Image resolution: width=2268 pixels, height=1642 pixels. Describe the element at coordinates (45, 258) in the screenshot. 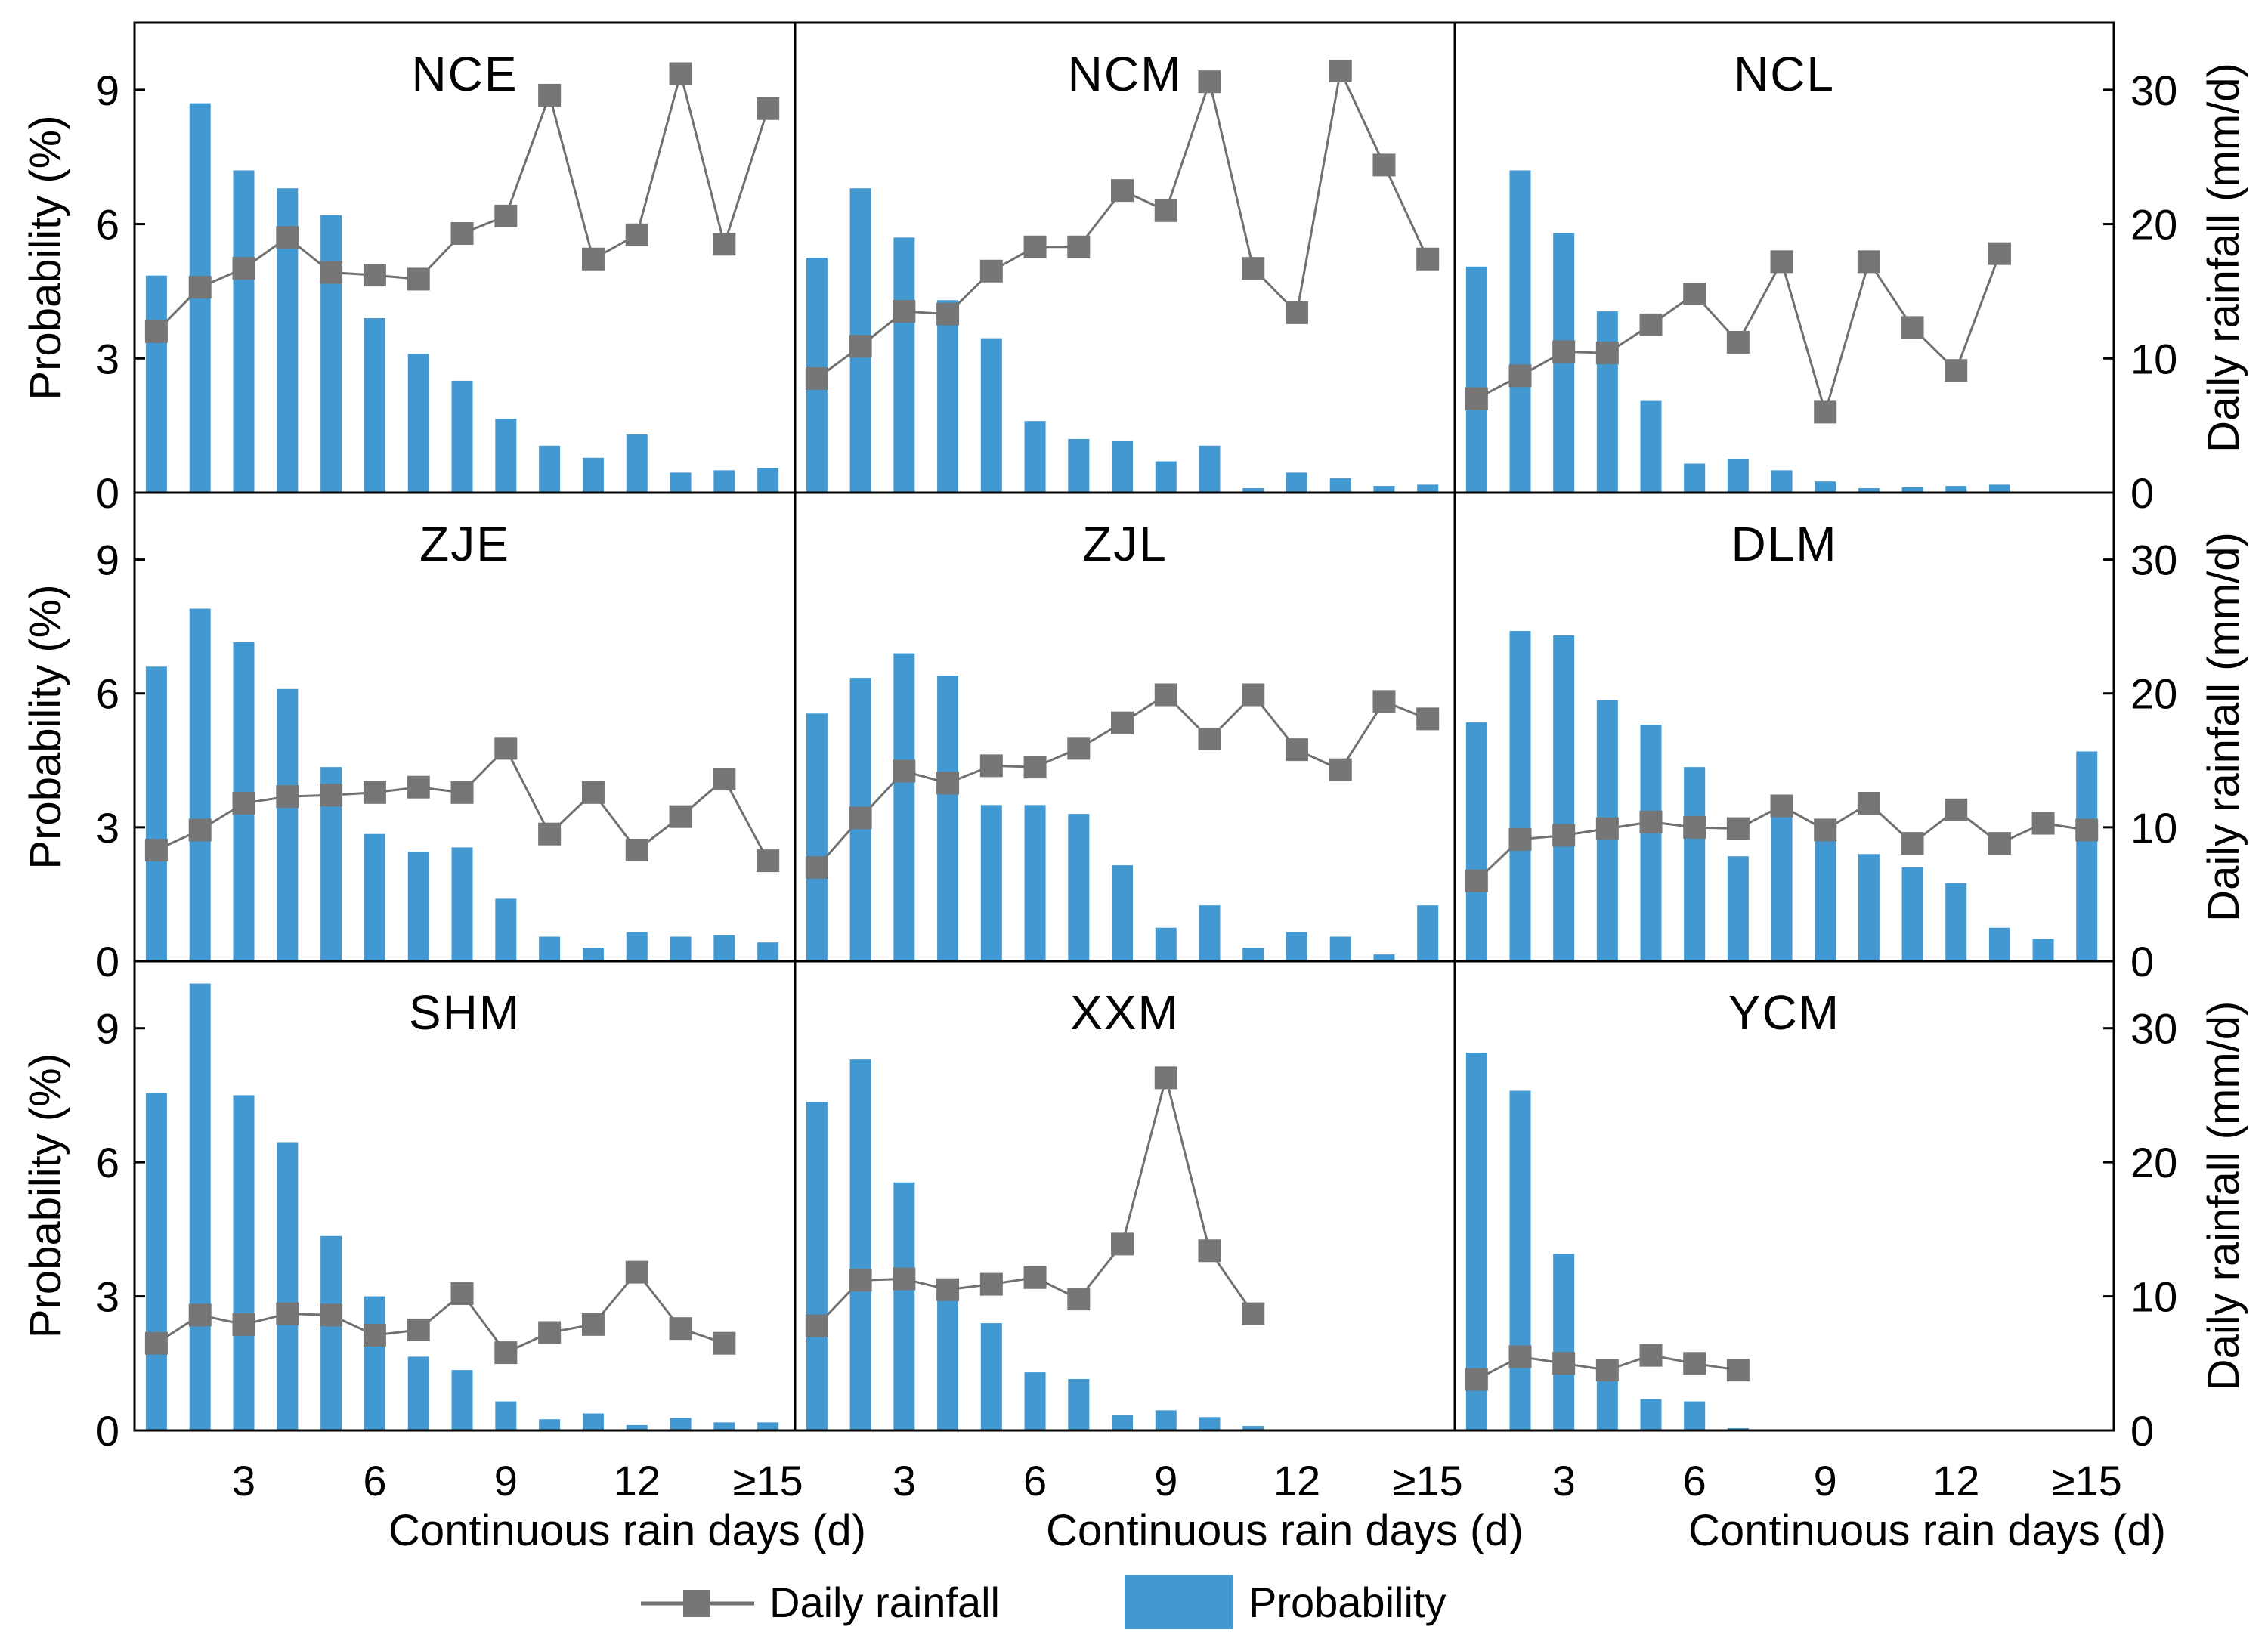

I see `left-axis-label: Probability (%)` at that location.